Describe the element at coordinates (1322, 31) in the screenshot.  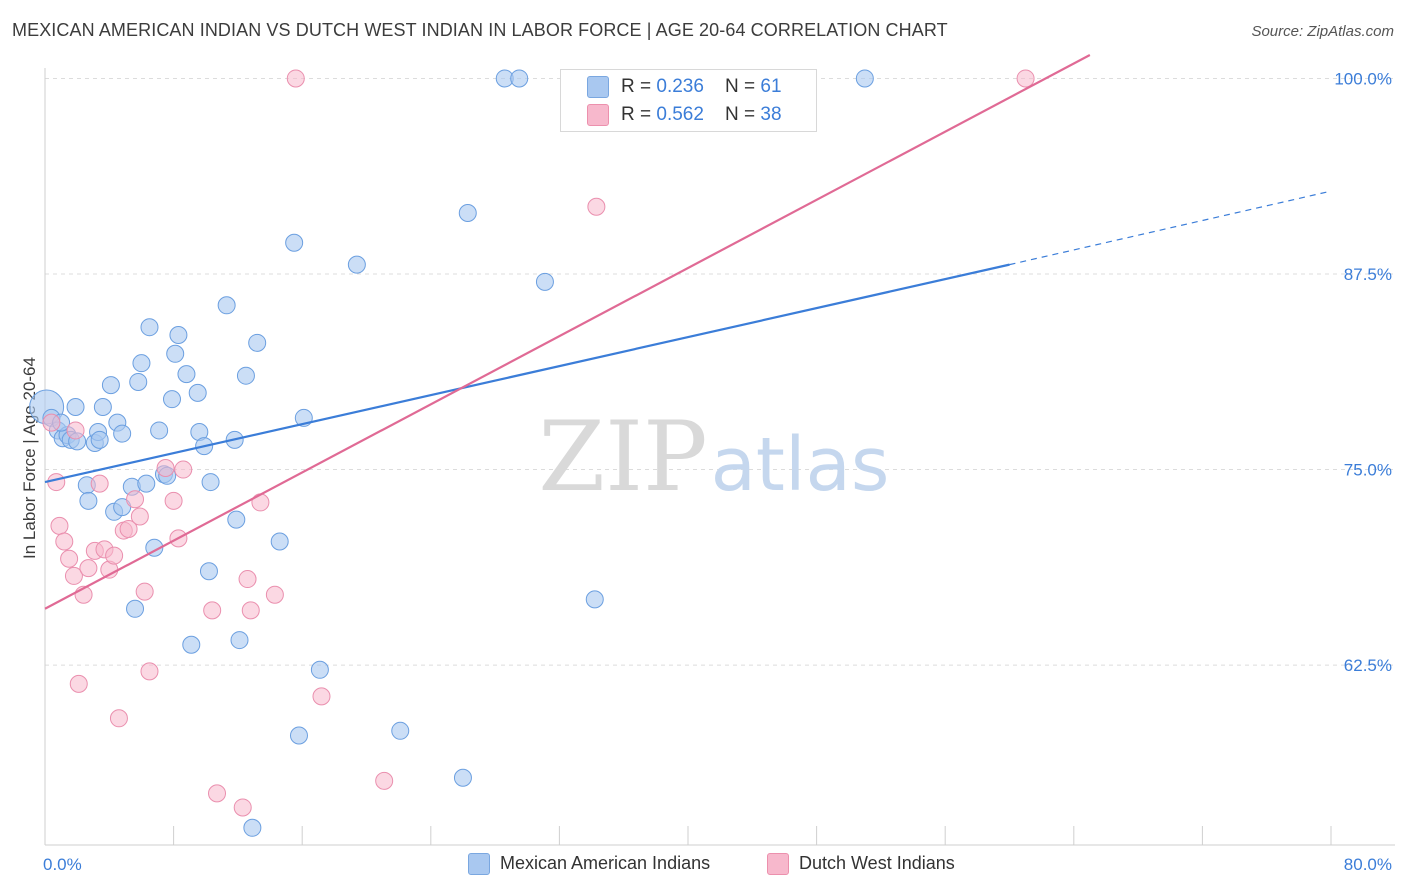
I see `source-label: Source: ZipAtlas.com` at that location.